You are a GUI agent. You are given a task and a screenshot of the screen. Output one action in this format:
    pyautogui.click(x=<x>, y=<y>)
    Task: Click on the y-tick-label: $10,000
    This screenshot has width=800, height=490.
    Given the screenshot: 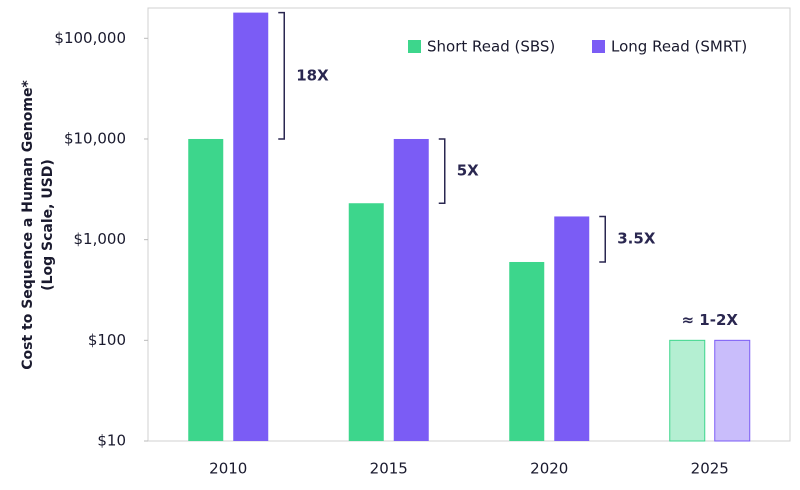 What is the action you would take?
    pyautogui.click(x=95, y=138)
    